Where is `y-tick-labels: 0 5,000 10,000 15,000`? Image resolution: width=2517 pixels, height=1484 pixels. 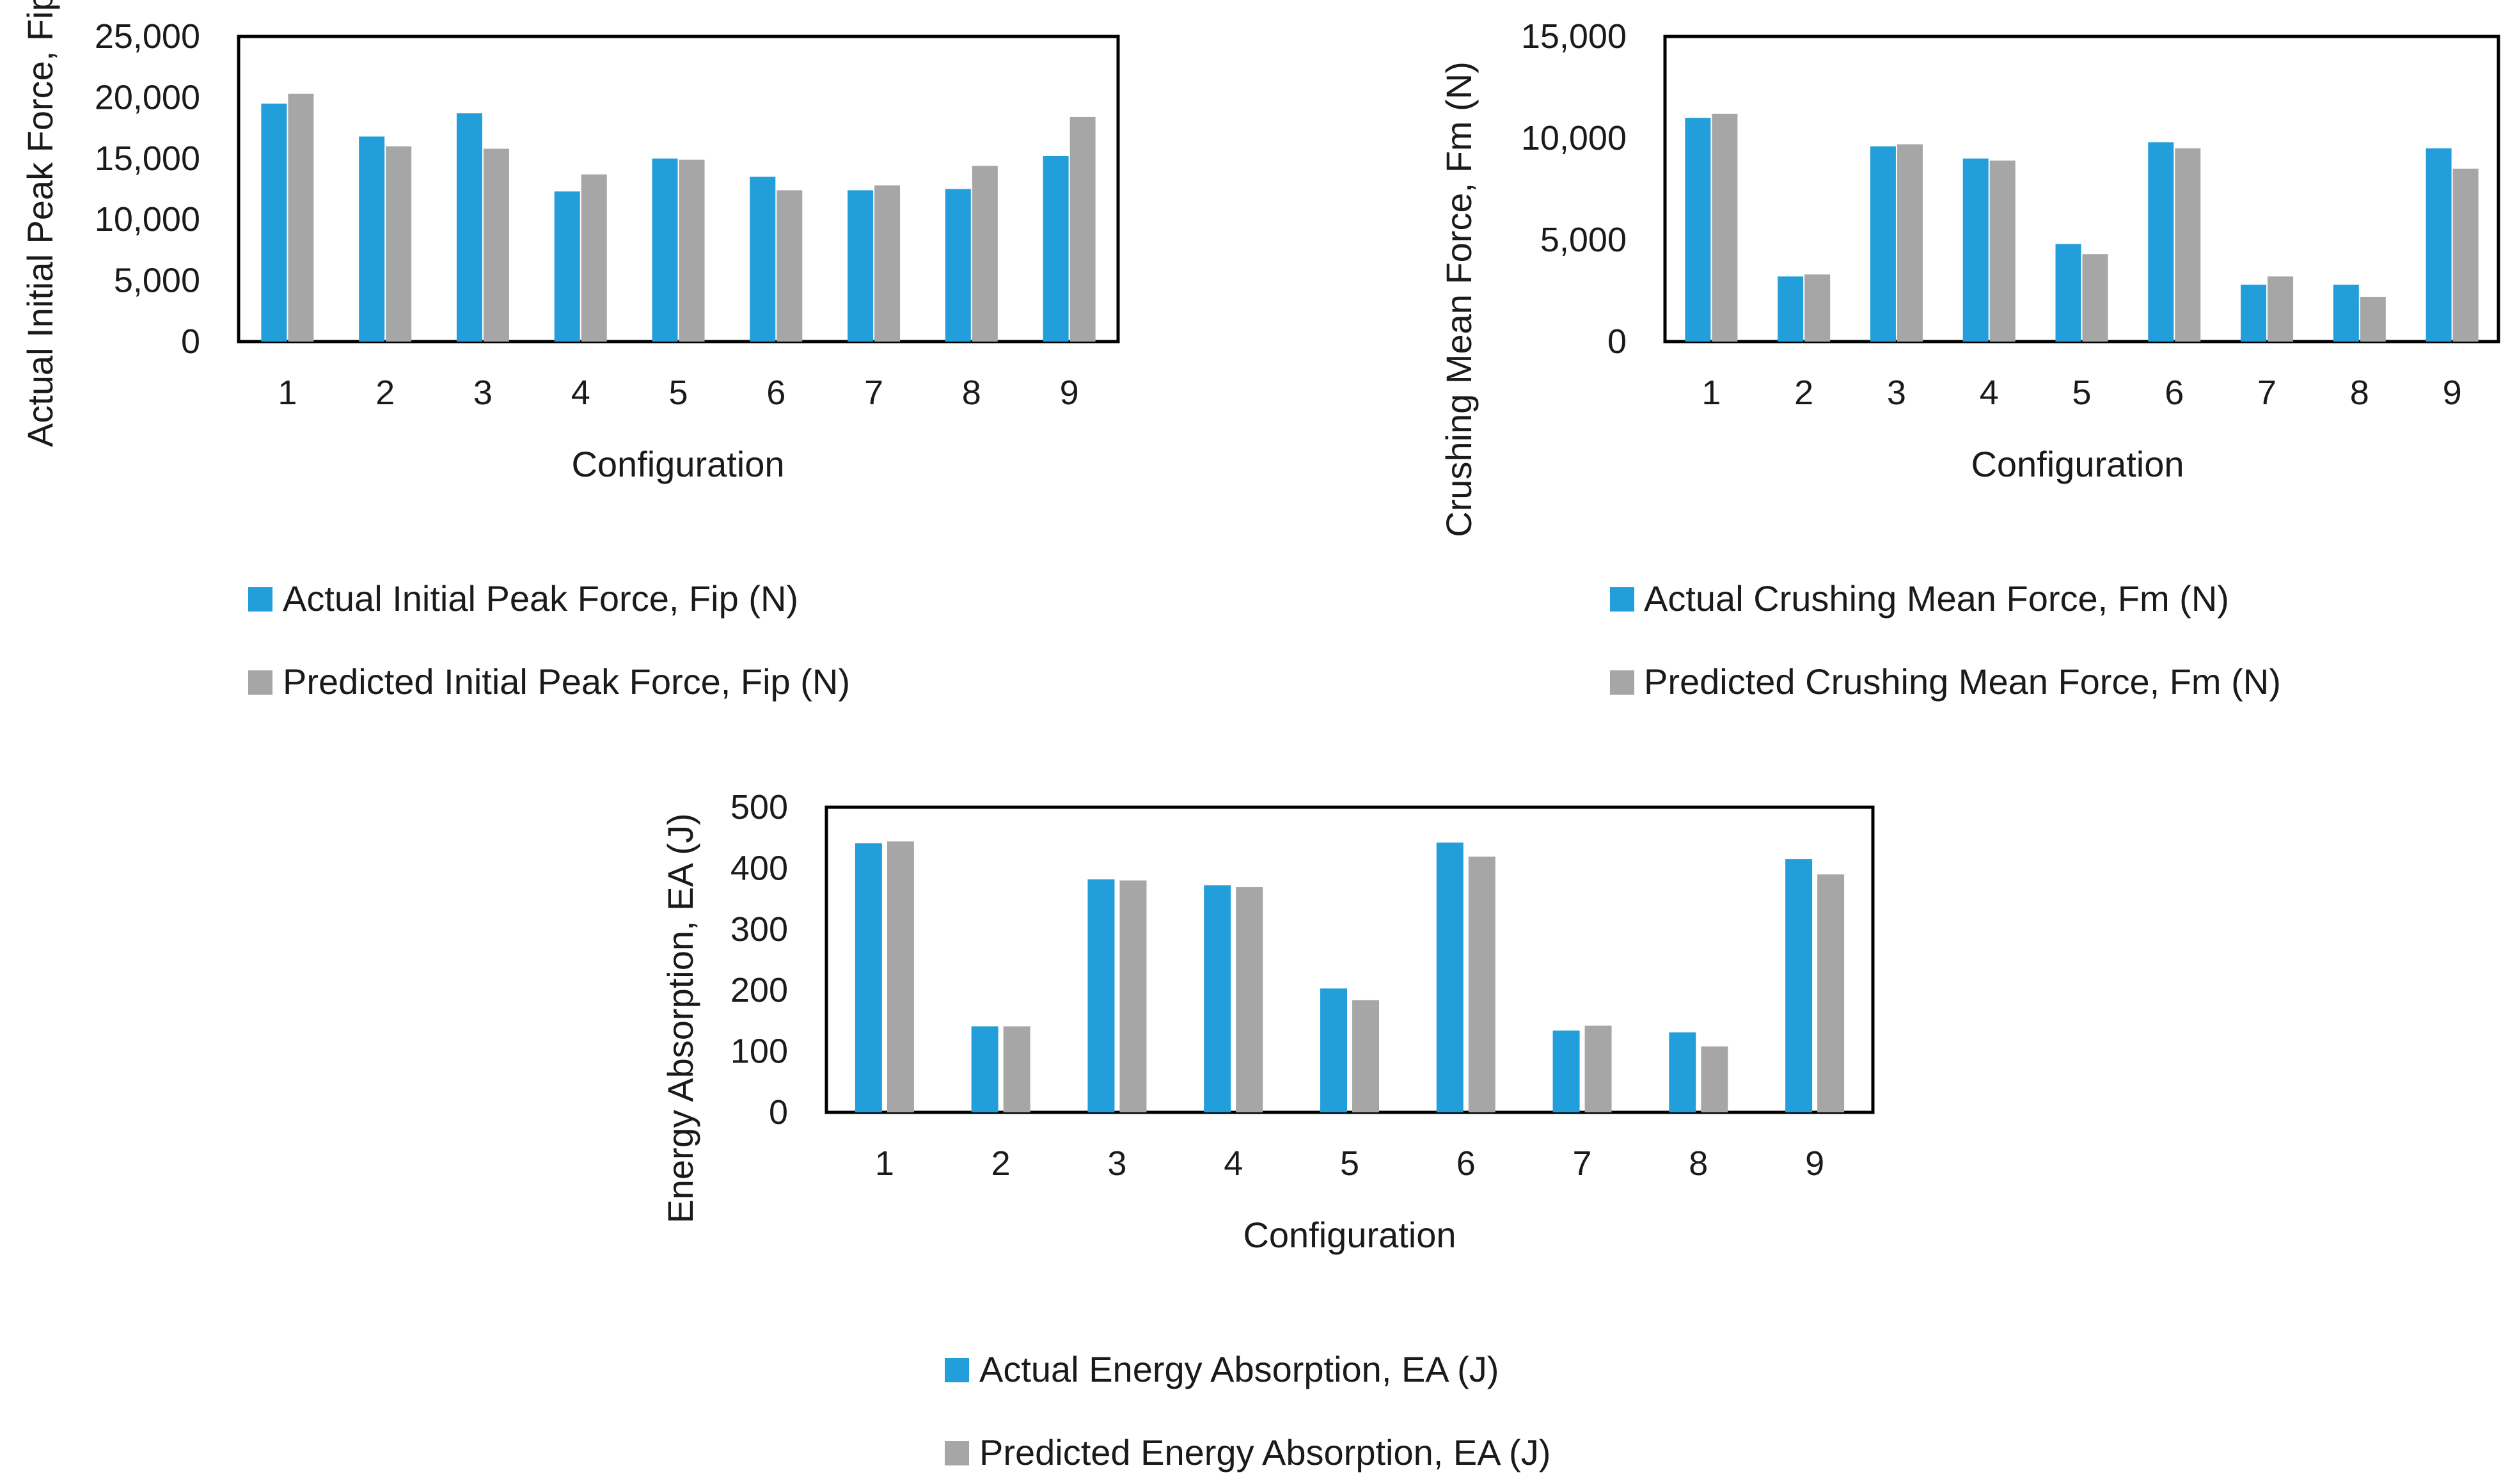
y-tick-labels: 0 5,000 10,000 15,000 is located at coordinates (1574, 189).